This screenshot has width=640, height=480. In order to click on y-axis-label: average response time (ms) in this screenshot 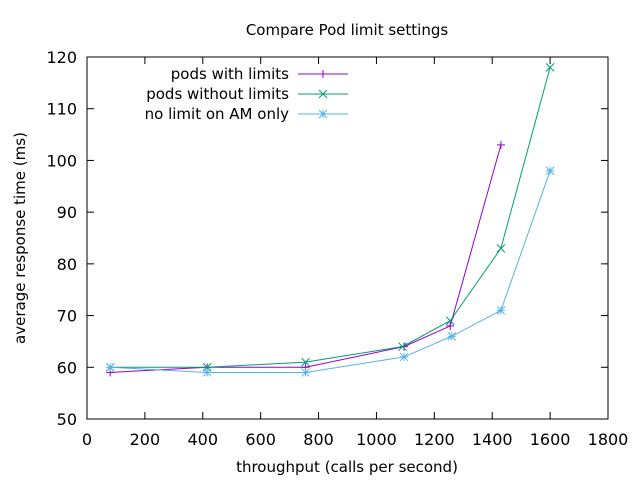, I will do `click(20, 238)`.